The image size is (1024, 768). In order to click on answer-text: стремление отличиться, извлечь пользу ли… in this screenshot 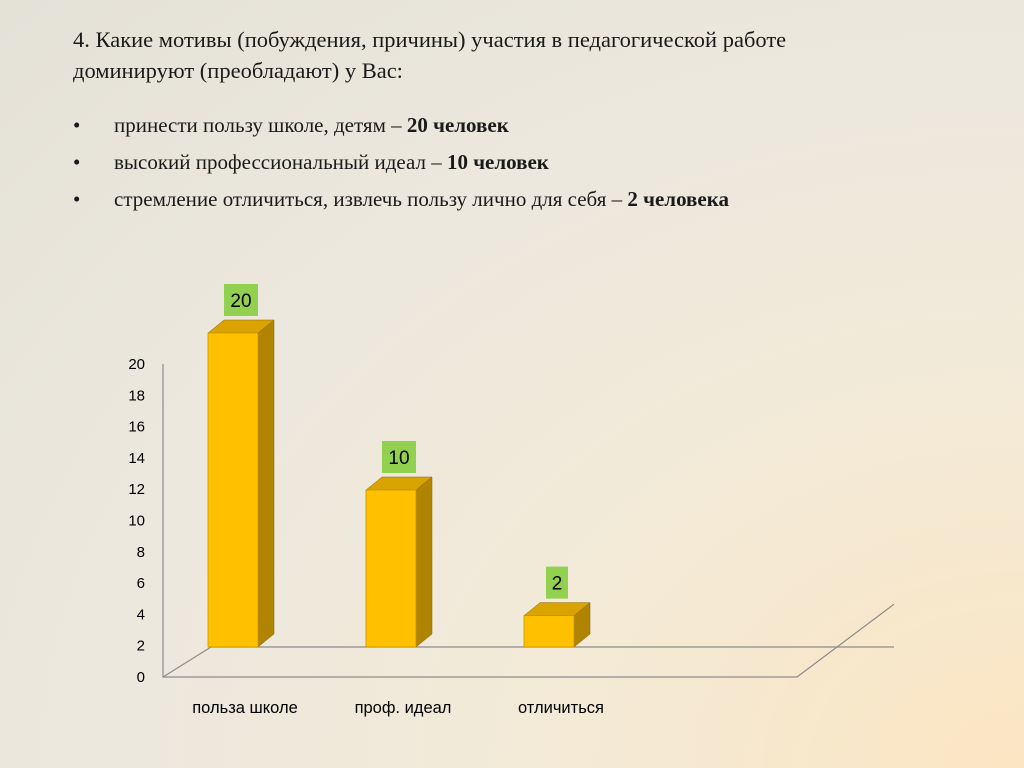, I will do `click(371, 199)`.